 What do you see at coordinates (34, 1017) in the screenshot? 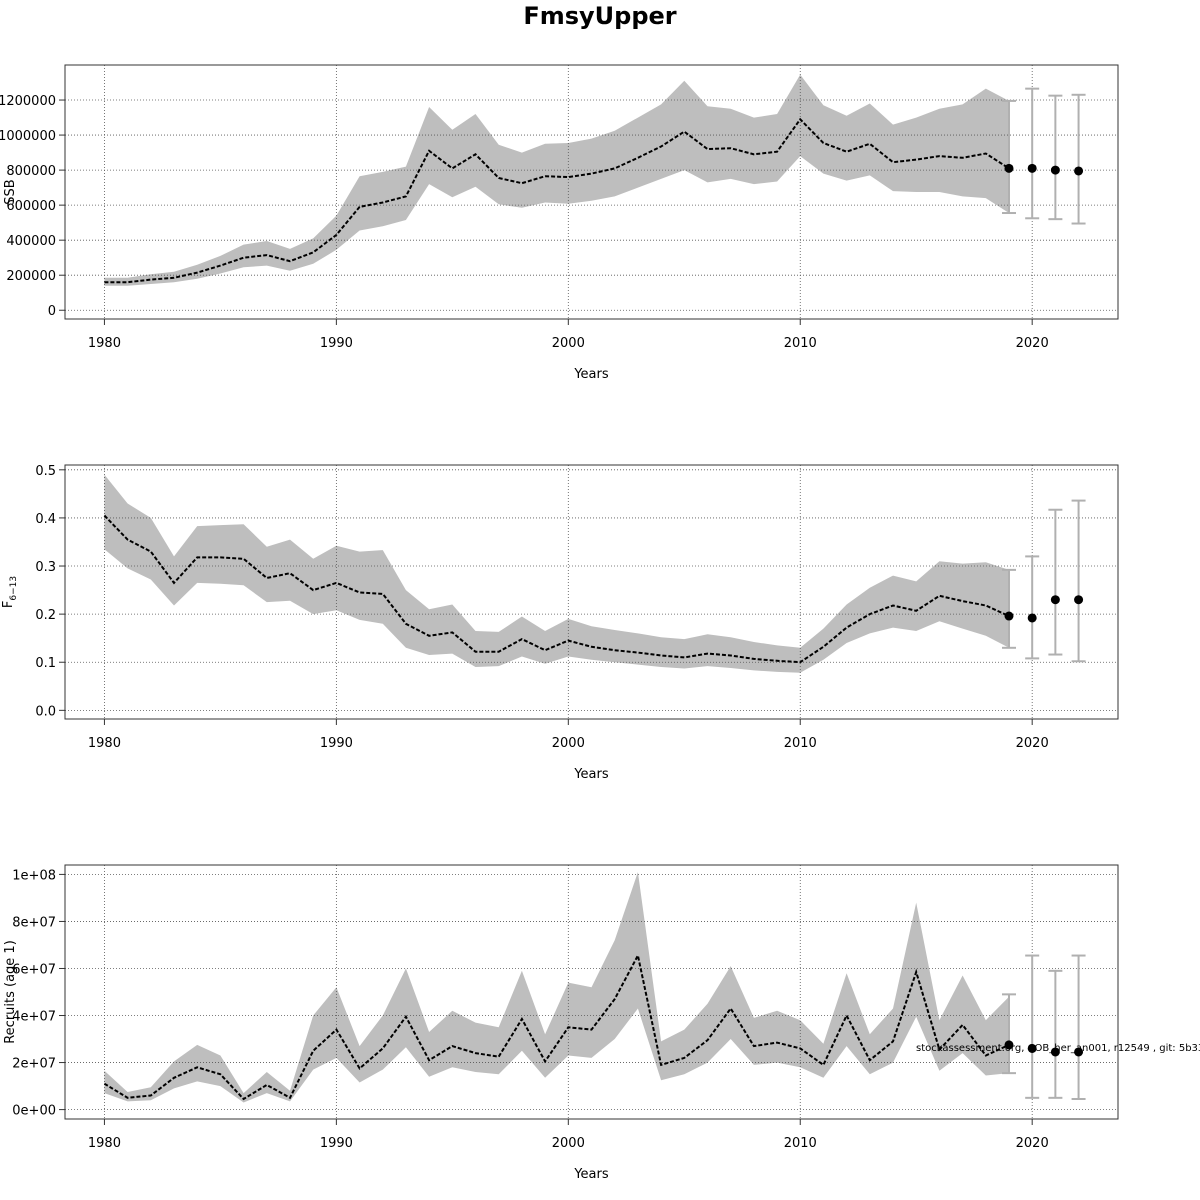
I see `y-tick-label: 4e+07` at bounding box center [34, 1017].